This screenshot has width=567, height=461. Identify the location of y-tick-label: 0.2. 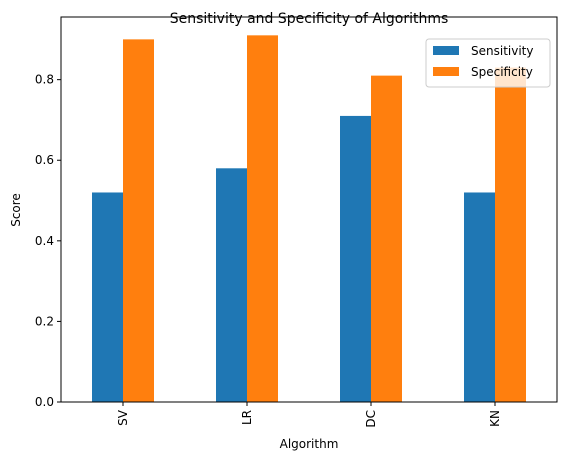
(44, 321).